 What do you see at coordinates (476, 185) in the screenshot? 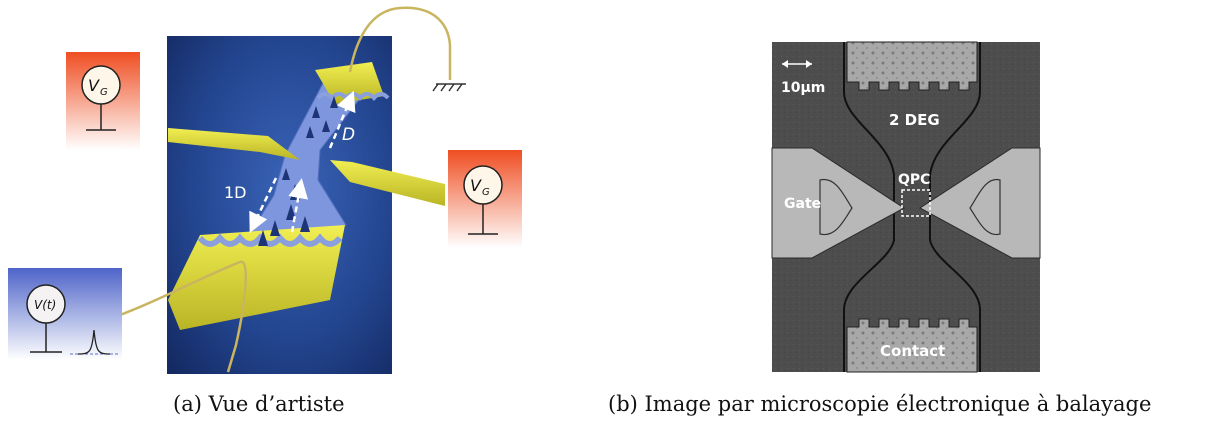
I see `vg-right-label: V` at bounding box center [476, 185].